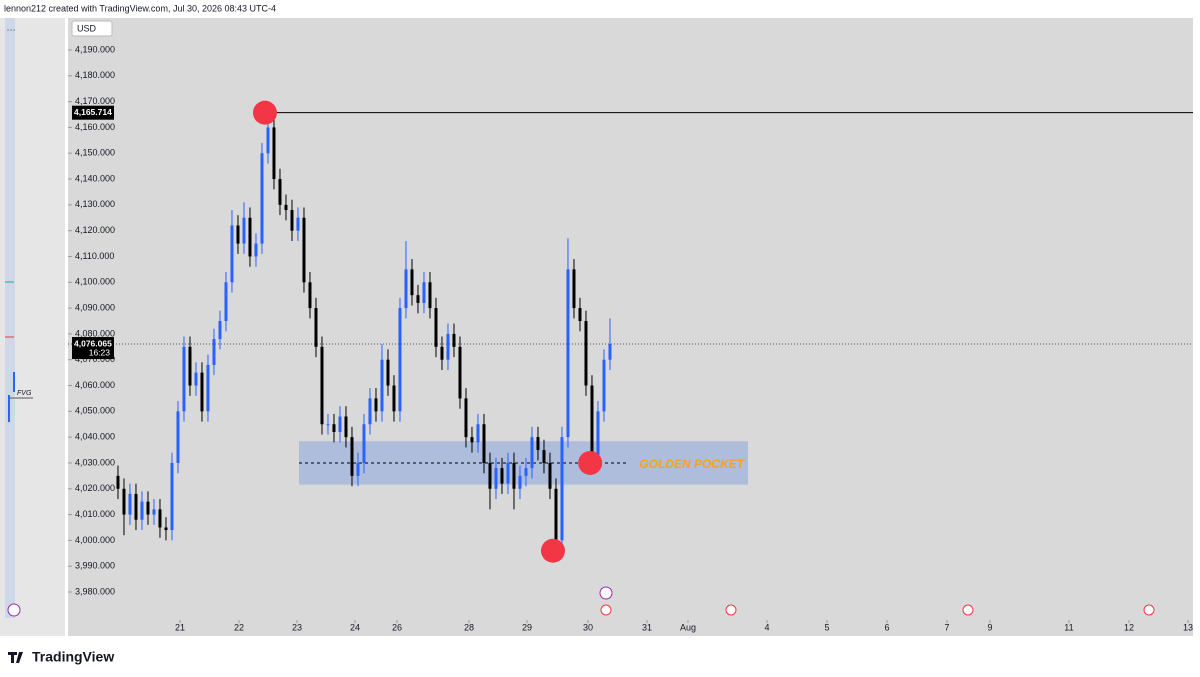 The width and height of the screenshot is (1200, 677). What do you see at coordinates (95, 411) in the screenshot?
I see `y-tick-label: 4,050.000` at bounding box center [95, 411].